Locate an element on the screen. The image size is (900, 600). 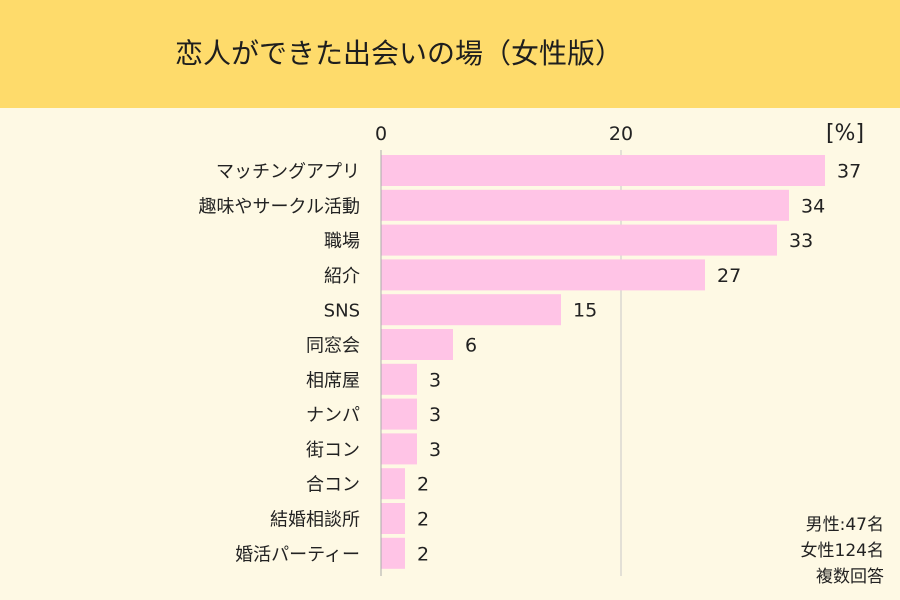
category-label: 紹介 is located at coordinates (342, 276).